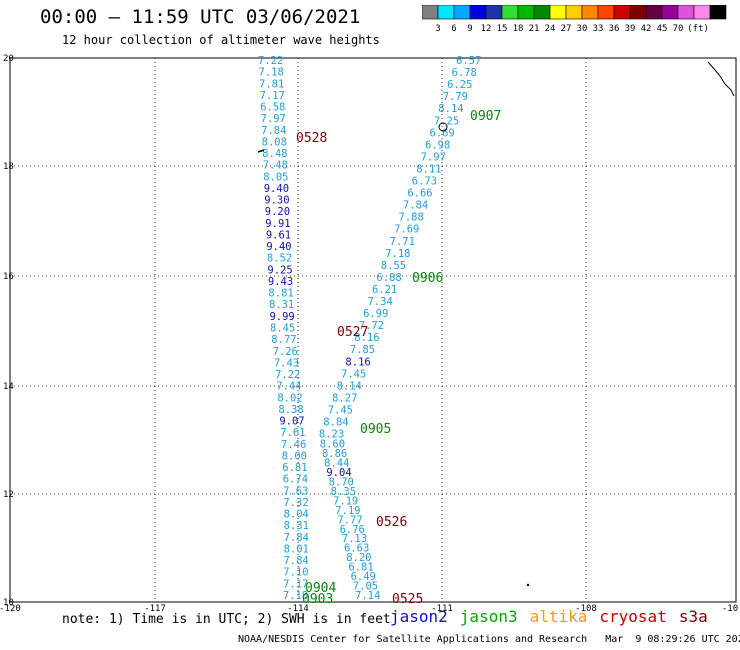 This screenshot has height=650, width=740. What do you see at coordinates (311, 138) in the screenshot?
I see `pass-label: 0528` at bounding box center [311, 138].